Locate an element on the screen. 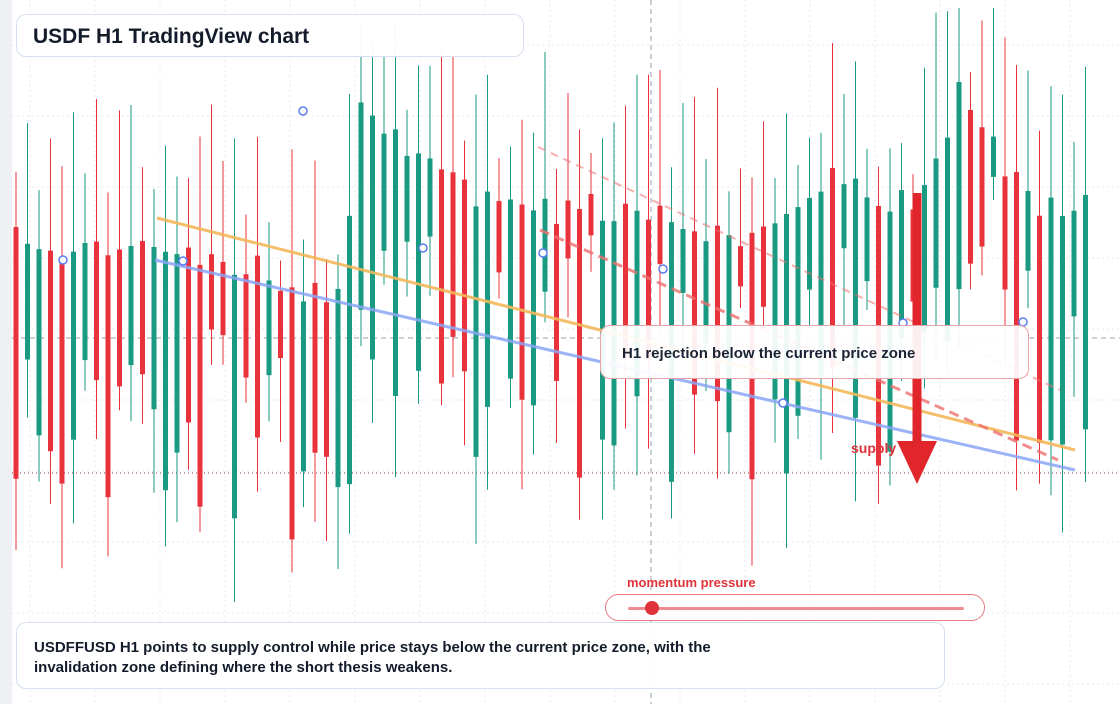 Image resolution: width=1120 pixels, height=704 pixels. momentum-track is located at coordinates (796, 608).